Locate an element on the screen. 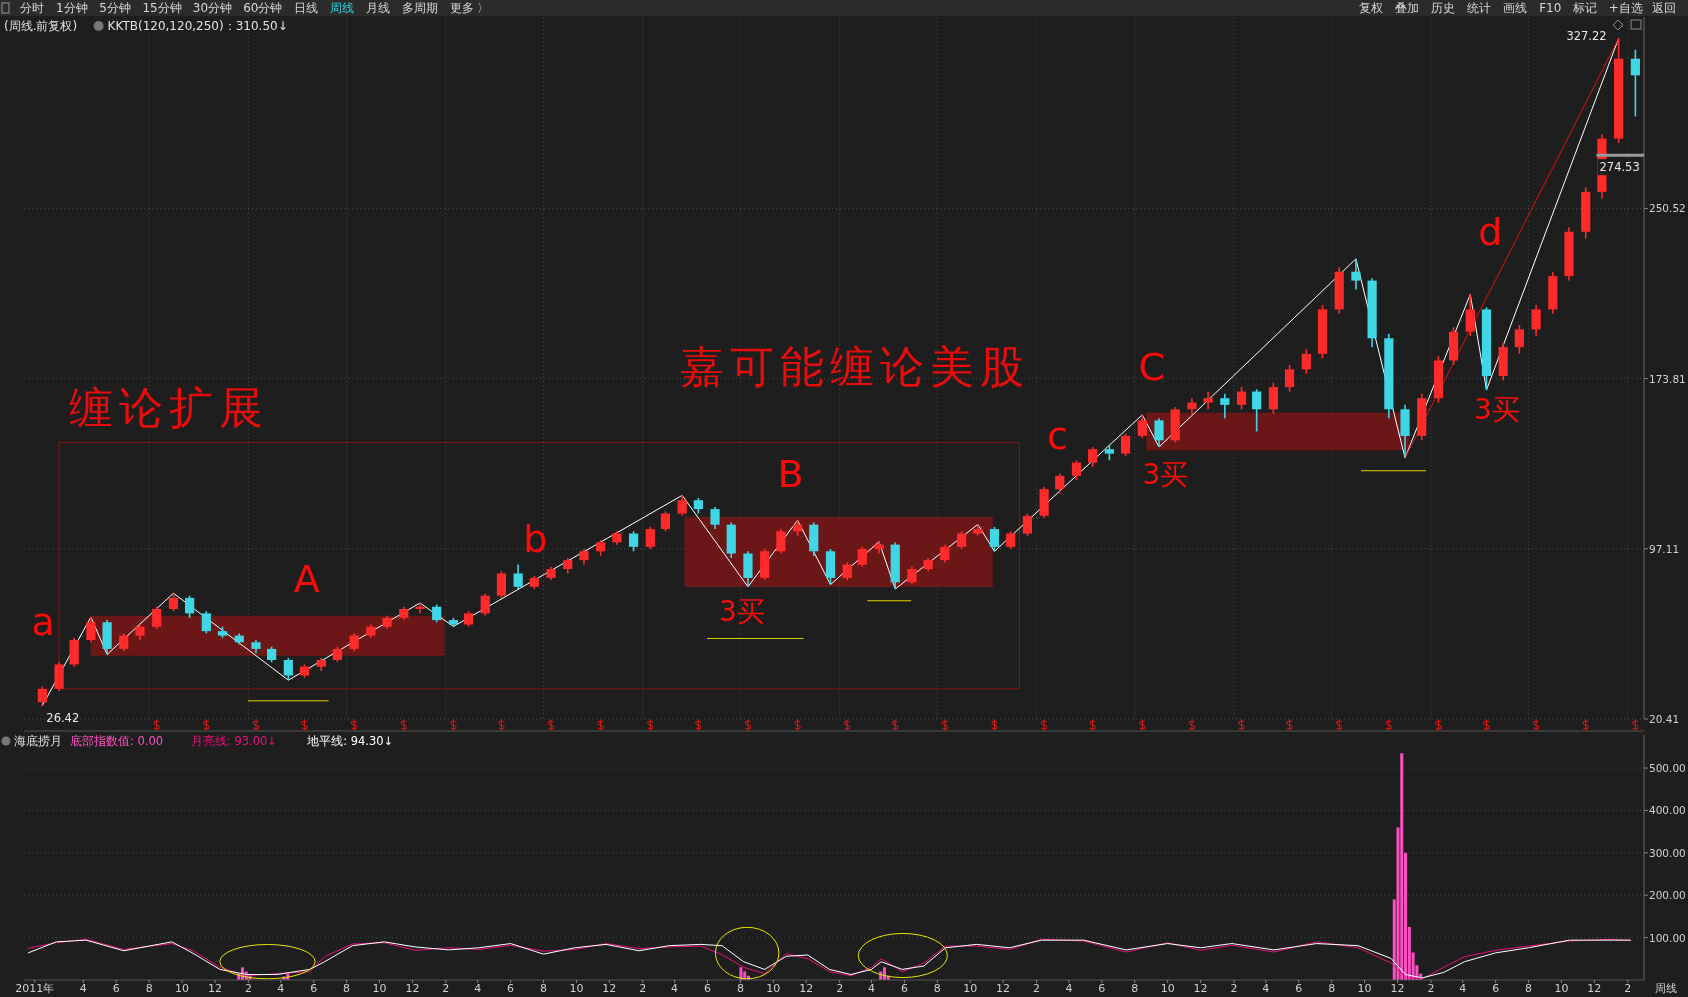 Image resolution: width=1688 pixels, height=997 pixels. text: 5分钟 is located at coordinates (115, 8).